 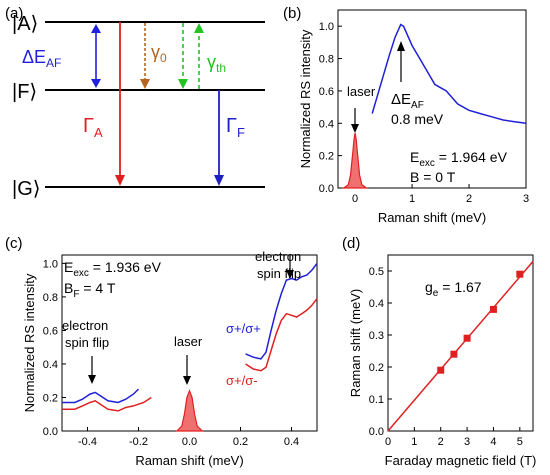 What do you see at coordinates (85, 325) in the screenshot?
I see `spin-flip-left-line1: electron` at bounding box center [85, 325].